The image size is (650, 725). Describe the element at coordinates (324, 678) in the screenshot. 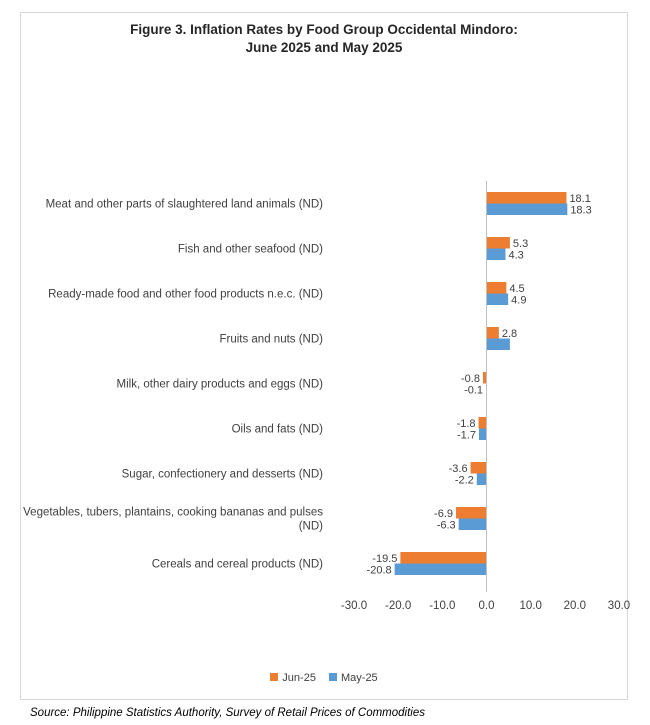

I see `legend: Jun-25 May-25` at that location.